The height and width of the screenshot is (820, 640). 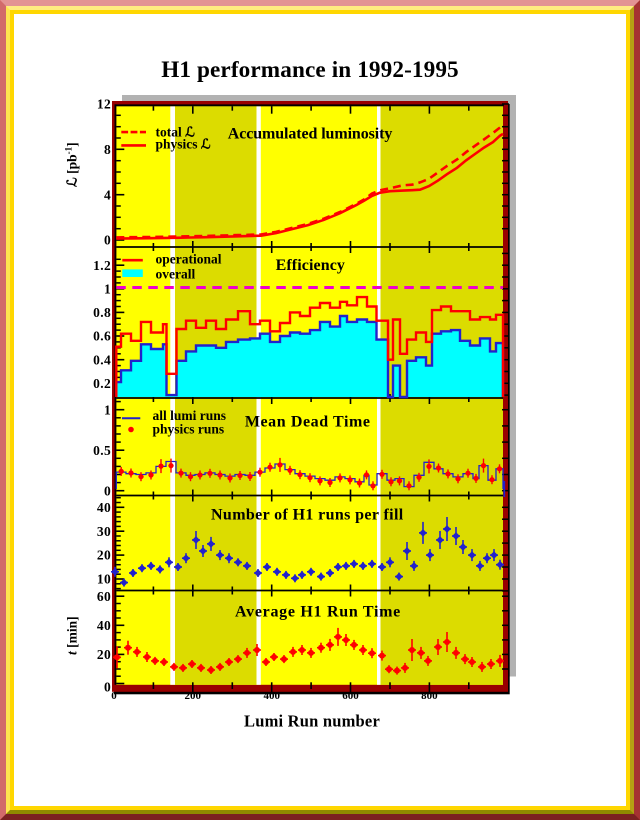 What do you see at coordinates (176, 274) in the screenshot?
I see `svg-text: overall` at bounding box center [176, 274].